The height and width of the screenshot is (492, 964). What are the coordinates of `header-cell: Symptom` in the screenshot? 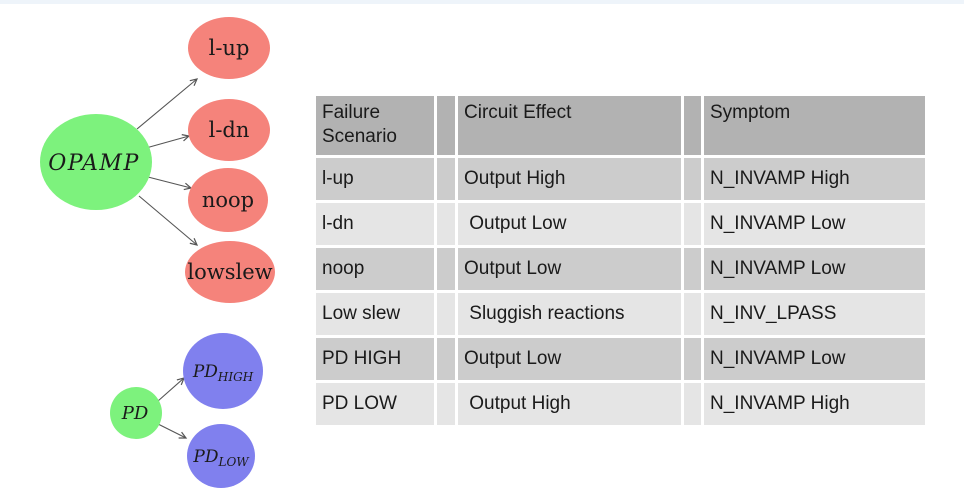 It's located at (814, 125).